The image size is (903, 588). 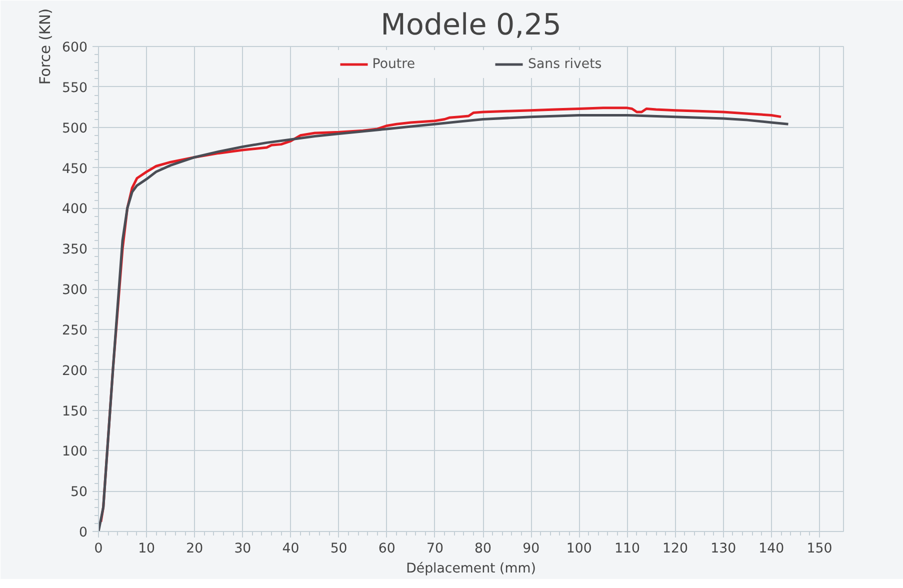 I want to click on x-tick-label: 40, so click(x=291, y=549).